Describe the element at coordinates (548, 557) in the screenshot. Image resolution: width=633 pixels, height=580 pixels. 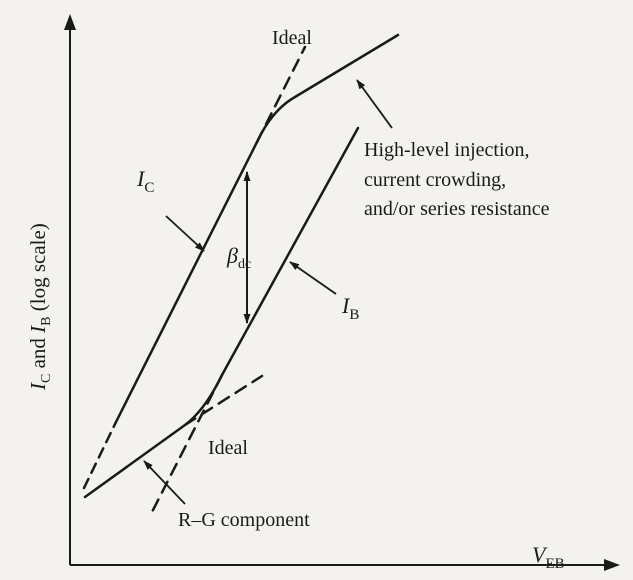
I see `x-axis-label: VEB` at that location.